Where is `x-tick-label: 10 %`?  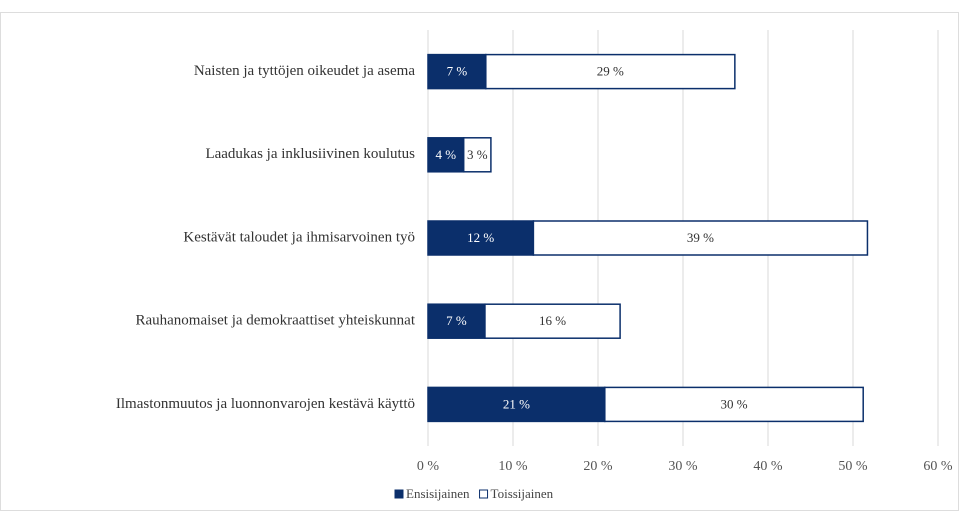 x-tick-label: 10 % is located at coordinates (513, 466).